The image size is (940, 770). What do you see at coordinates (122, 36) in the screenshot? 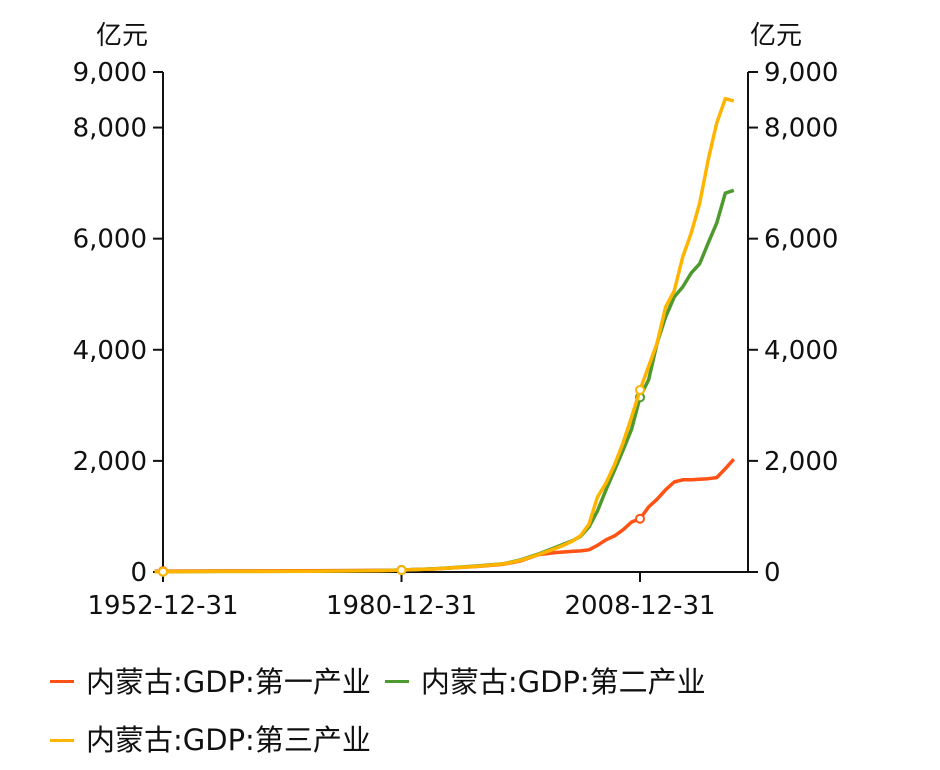
I see `left-axis-unit: 亿元` at bounding box center [122, 36].